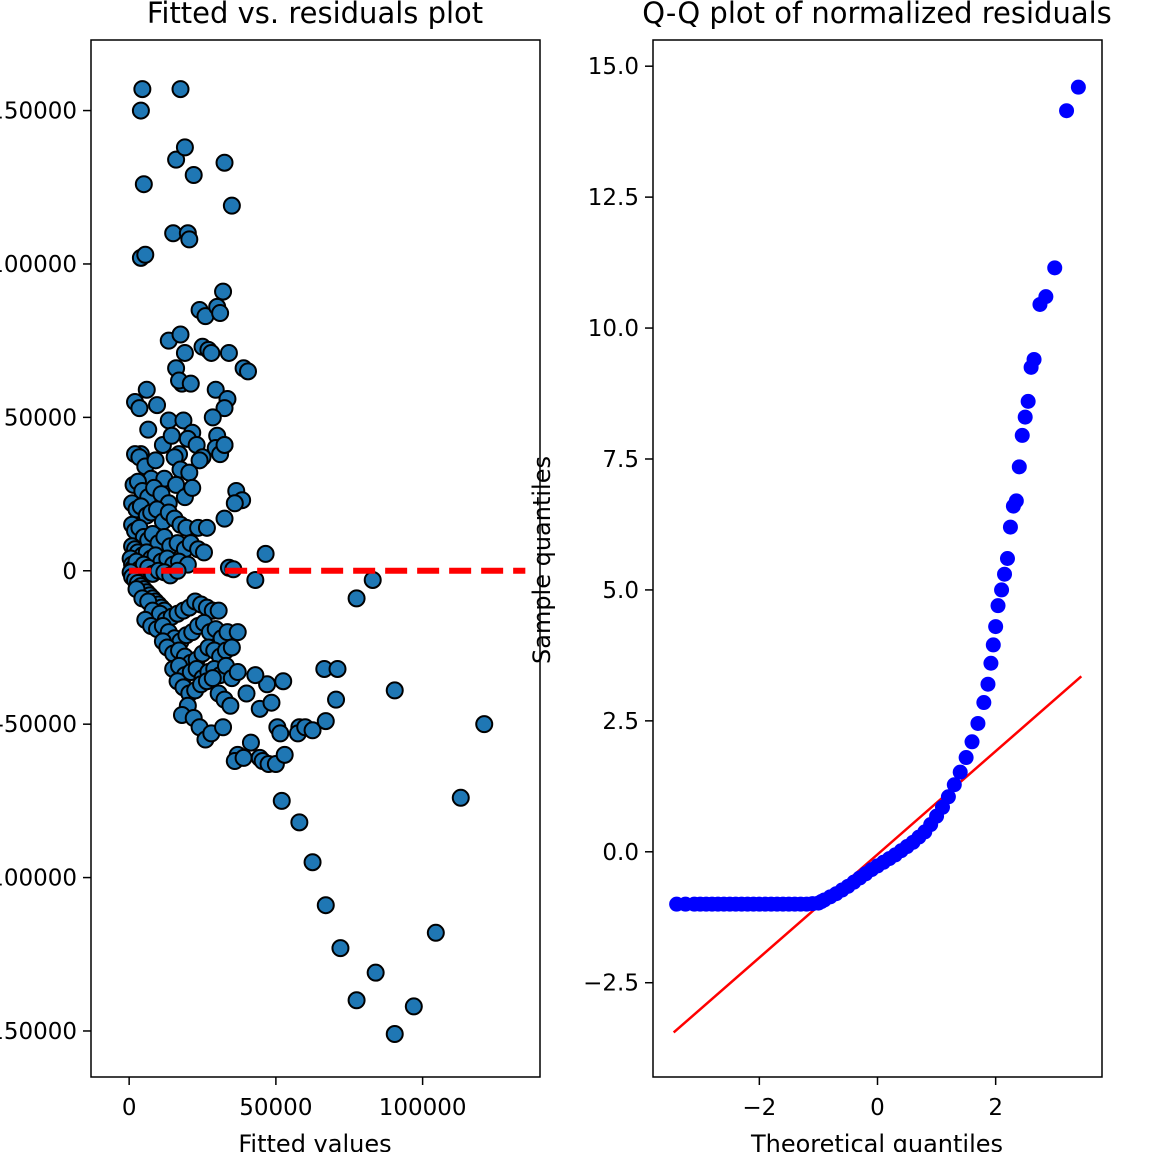 This screenshot has height=1152, width=1152. What do you see at coordinates (995, 1108) in the screenshot?
I see `x-tick-label: 2` at bounding box center [995, 1108].